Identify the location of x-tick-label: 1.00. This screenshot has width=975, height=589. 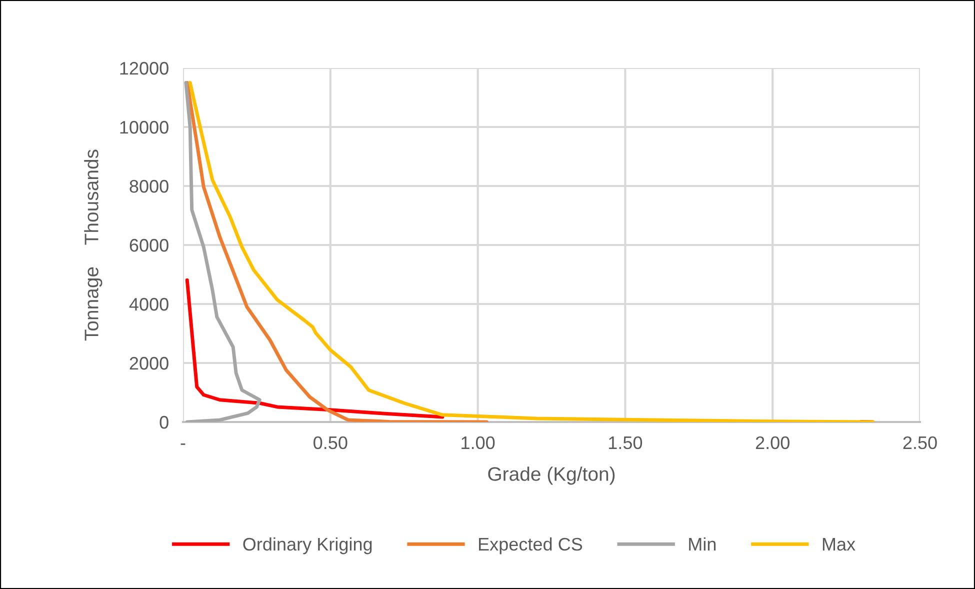
(478, 443).